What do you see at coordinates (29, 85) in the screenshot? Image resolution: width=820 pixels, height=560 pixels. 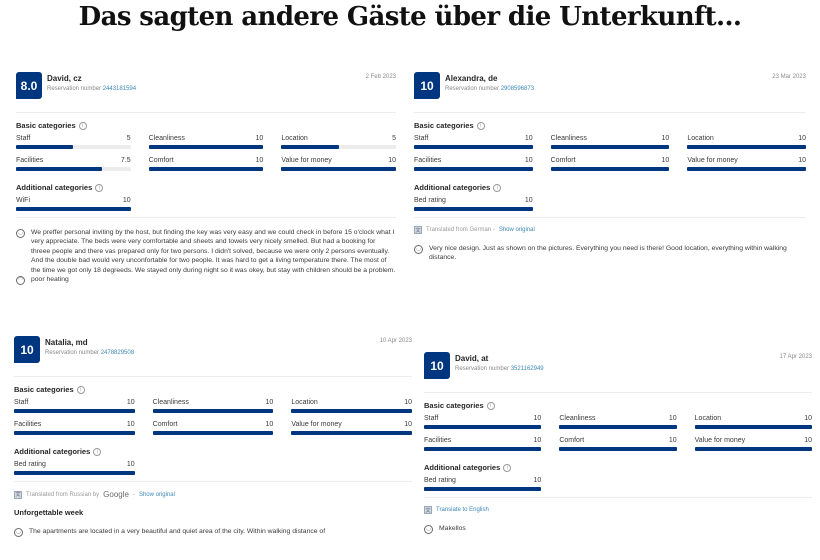 I see `score-badge: 8.0` at bounding box center [29, 85].